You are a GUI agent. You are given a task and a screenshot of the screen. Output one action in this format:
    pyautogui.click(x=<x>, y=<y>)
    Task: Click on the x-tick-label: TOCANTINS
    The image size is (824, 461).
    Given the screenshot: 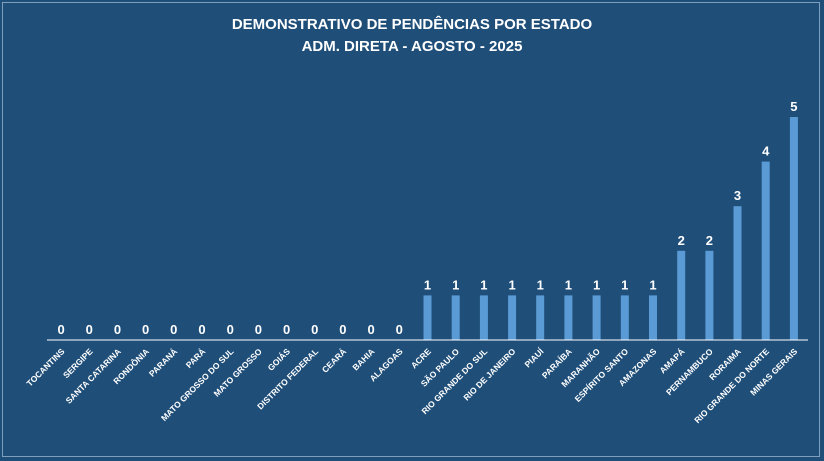 What is the action you would take?
    pyautogui.click(x=45, y=367)
    